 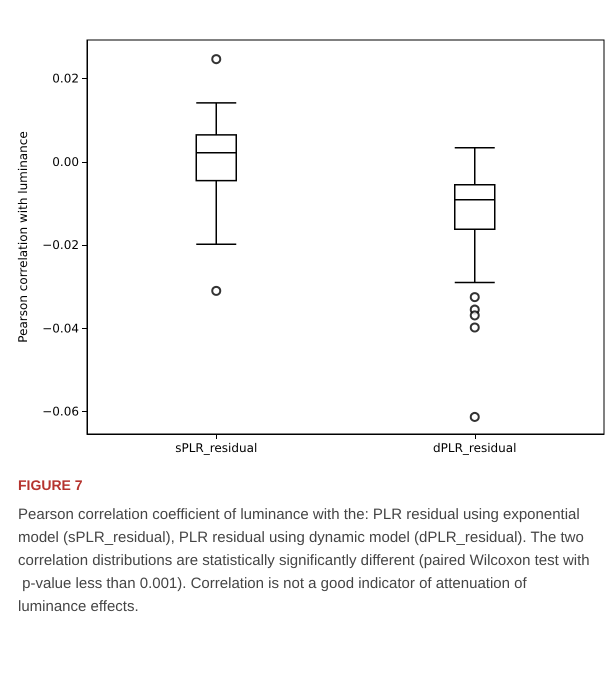 I want to click on y-tick-label: −0.04, so click(x=60, y=328).